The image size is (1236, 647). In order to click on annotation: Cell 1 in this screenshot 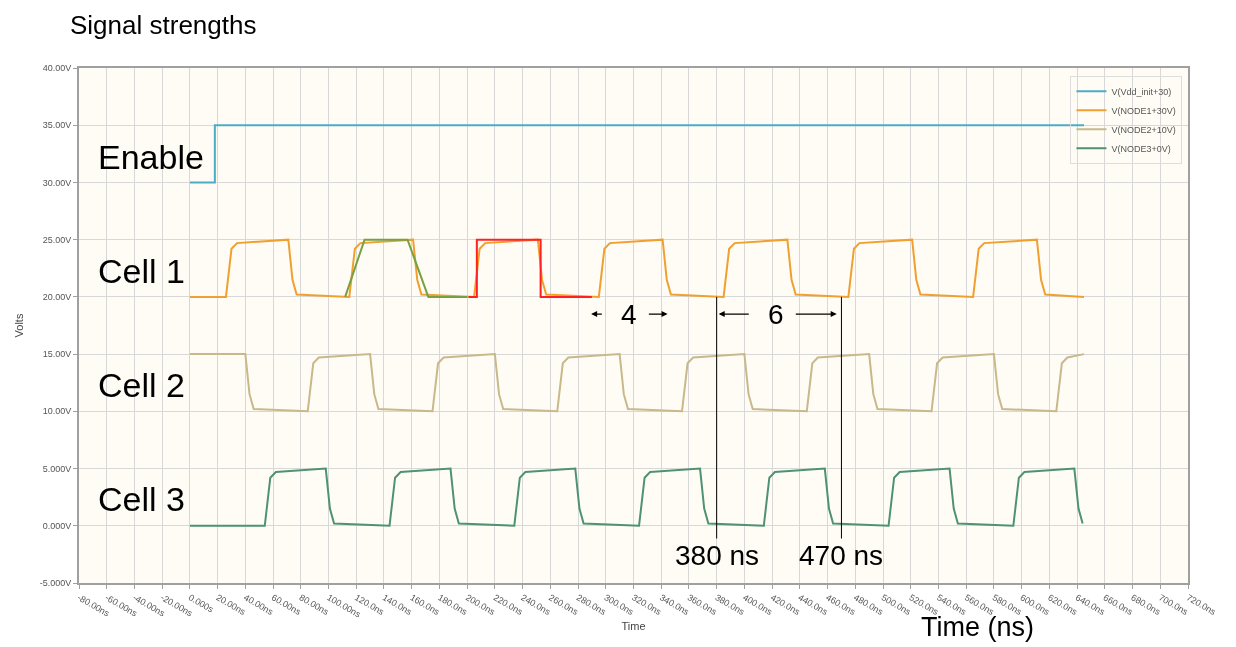, I will do `click(141, 271)`.